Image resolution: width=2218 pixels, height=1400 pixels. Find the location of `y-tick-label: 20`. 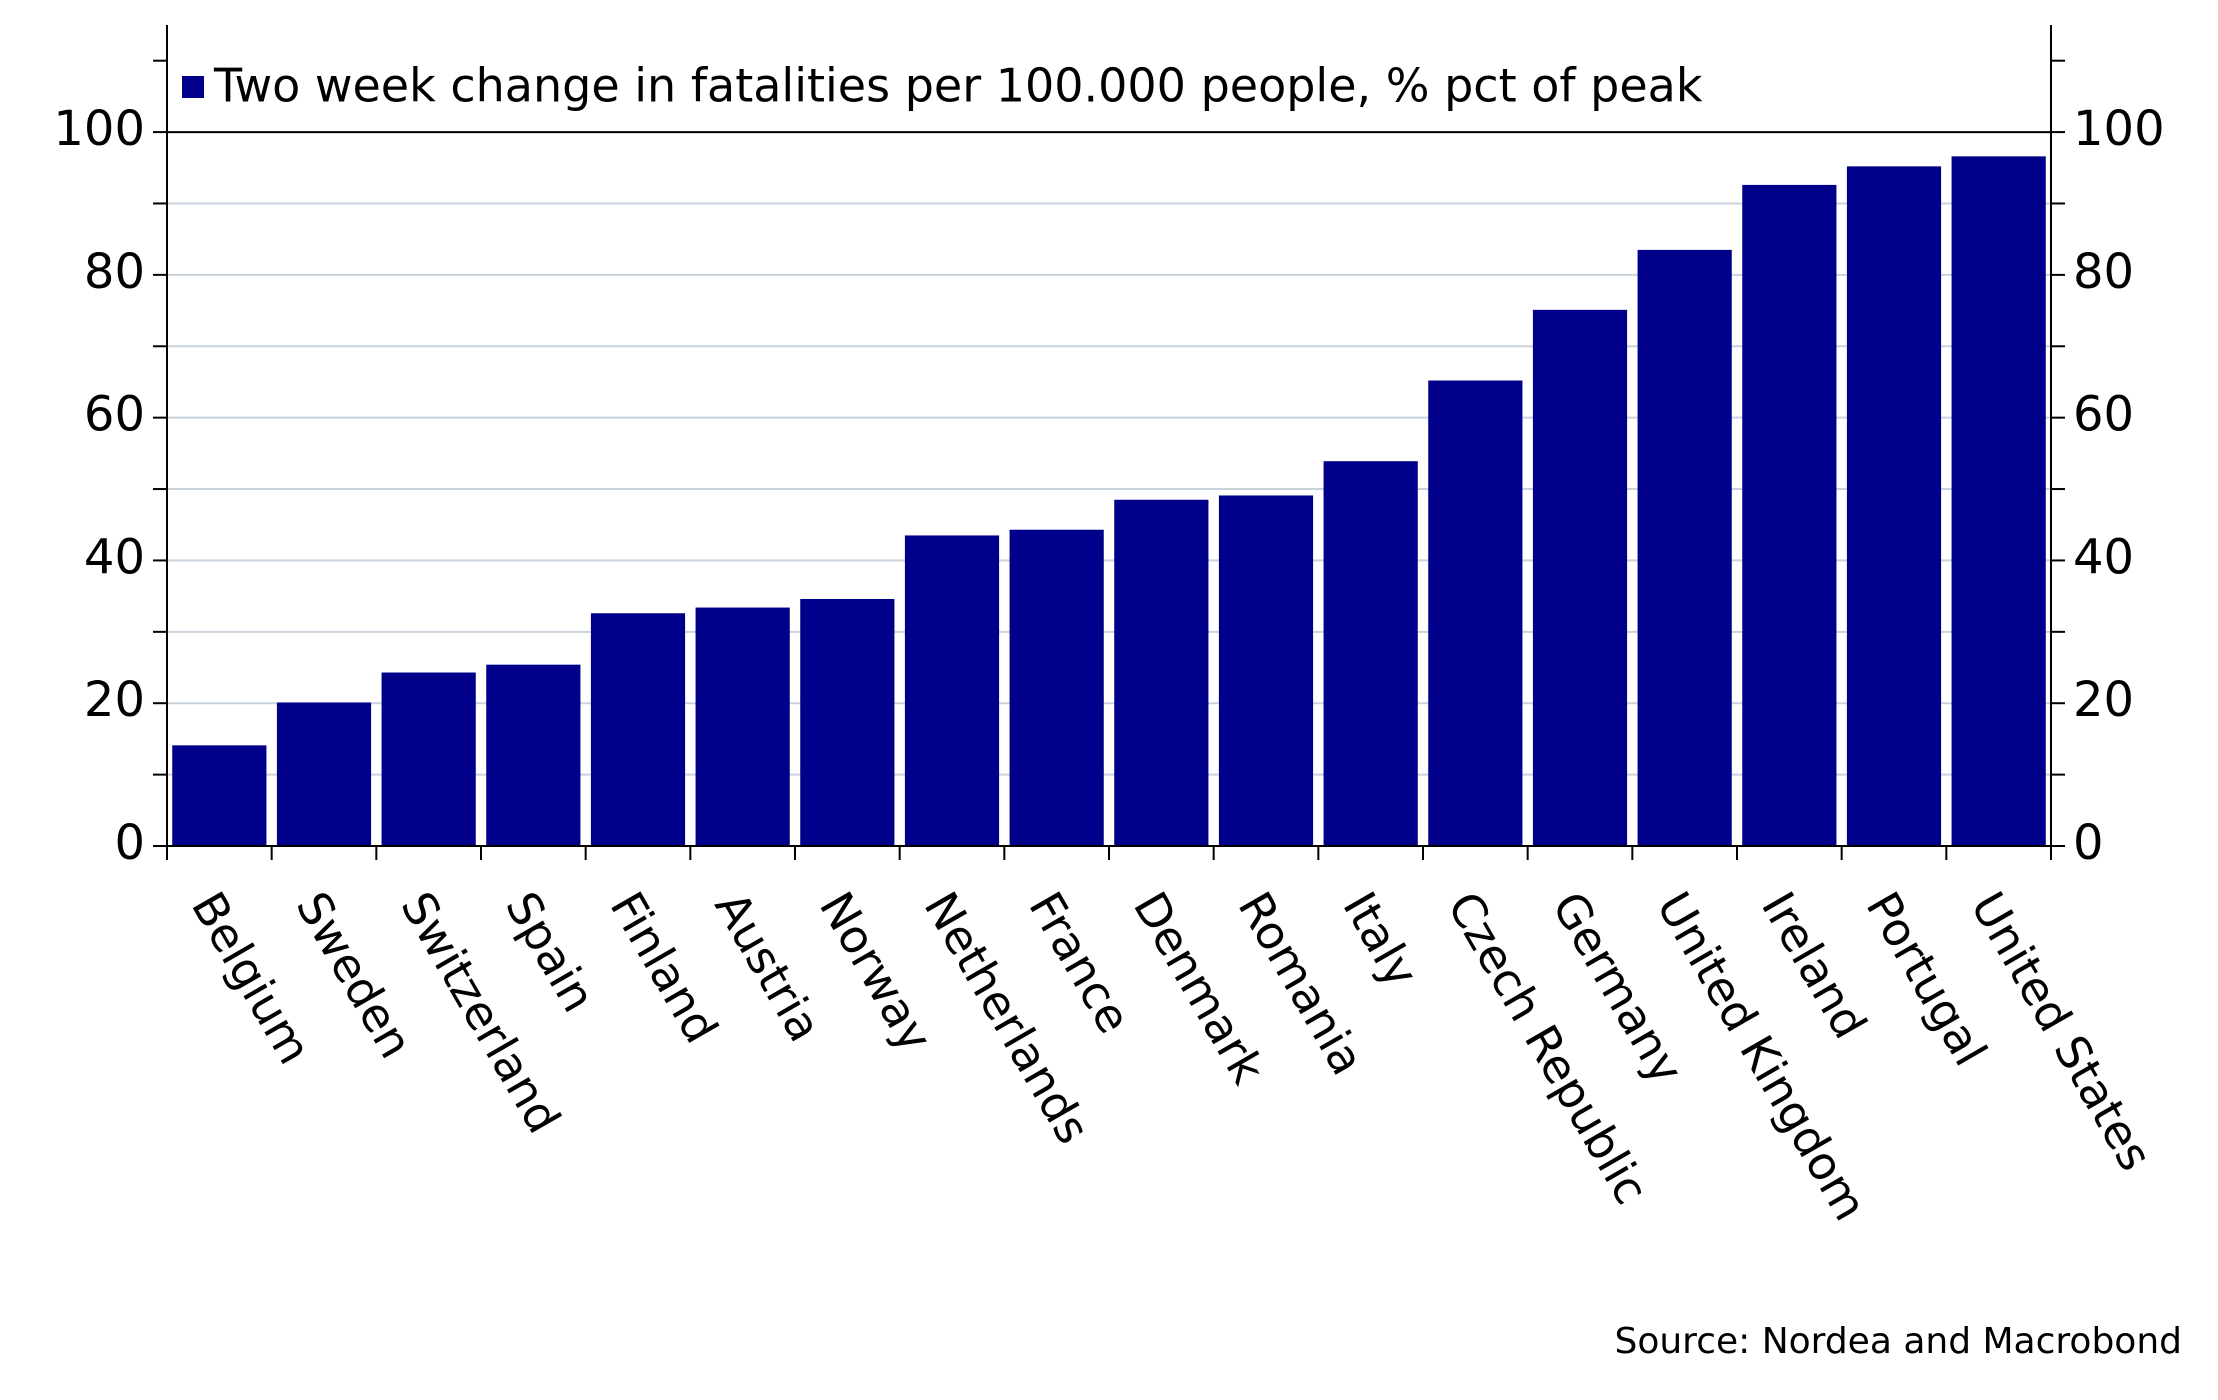

y-tick-label: 20 is located at coordinates (114, 700).